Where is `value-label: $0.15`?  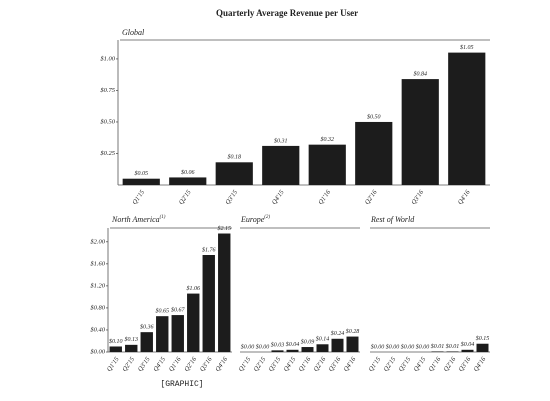
value-label: $0.15 is located at coordinates (483, 338).